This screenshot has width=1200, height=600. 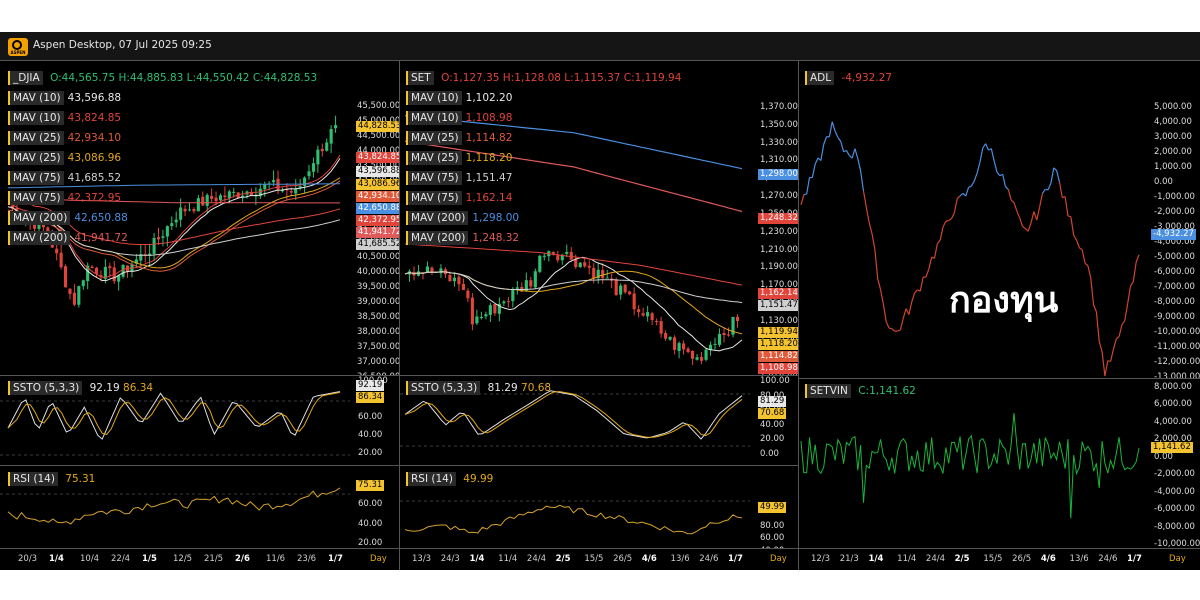 I want to click on set-day-label: Day, so click(x=778, y=559).